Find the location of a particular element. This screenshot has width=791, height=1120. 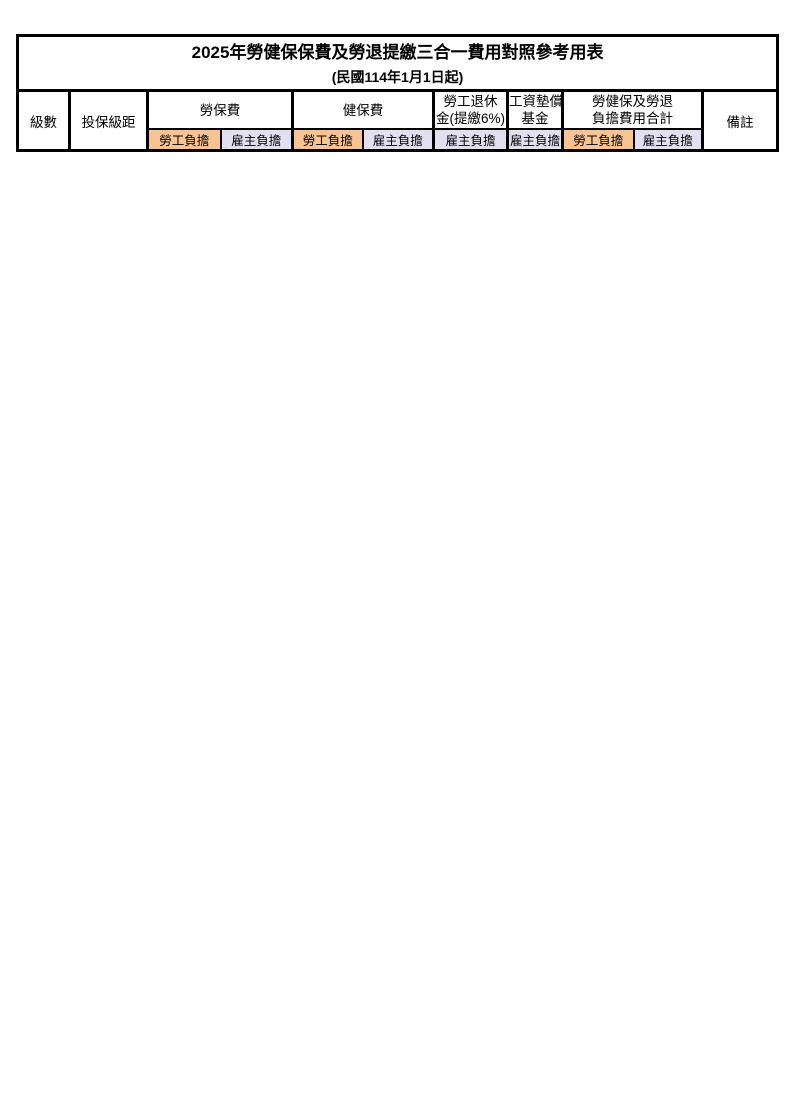

col-header-level: 級數 is located at coordinates (43, 120).